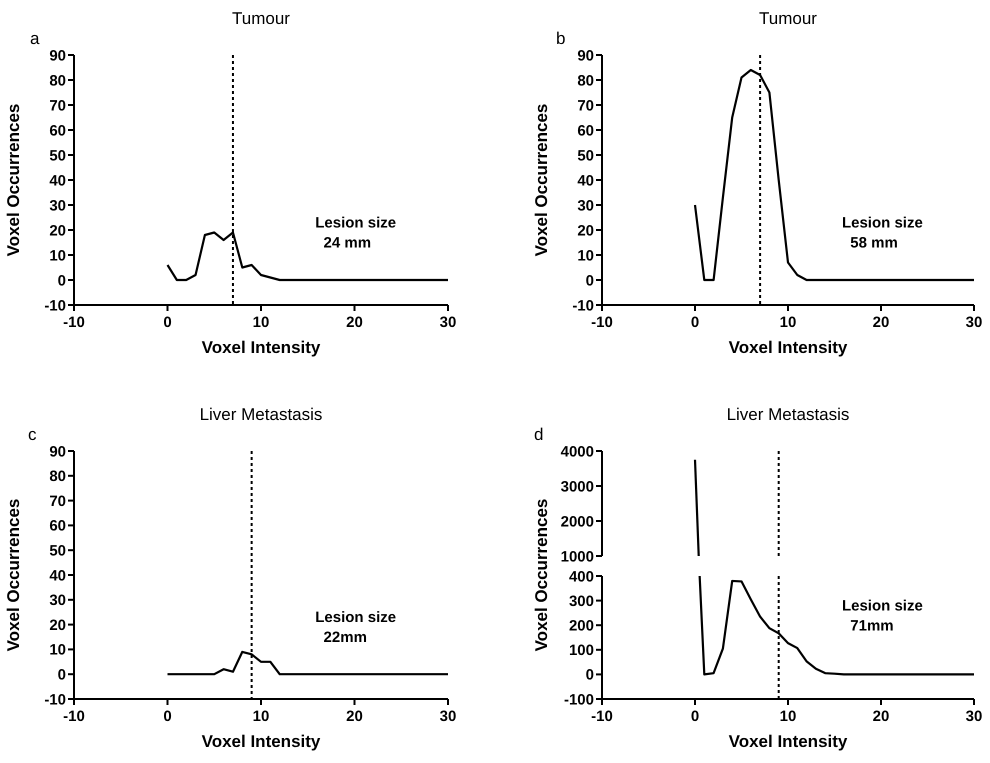 The height and width of the screenshot is (763, 990). Describe the element at coordinates (882, 233) in the screenshot. I see `annotation: Lesion size 58 mm` at that location.